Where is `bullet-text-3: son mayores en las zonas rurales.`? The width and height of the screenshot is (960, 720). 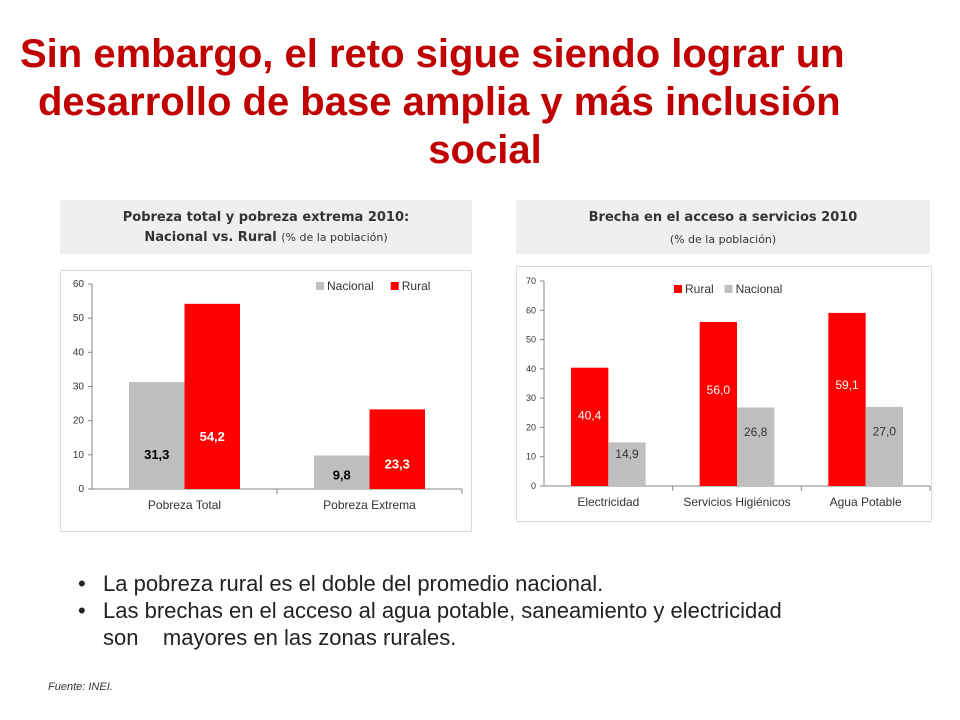
bullet-text-3: son mayores en las zonas rurales. is located at coordinates (280, 637).